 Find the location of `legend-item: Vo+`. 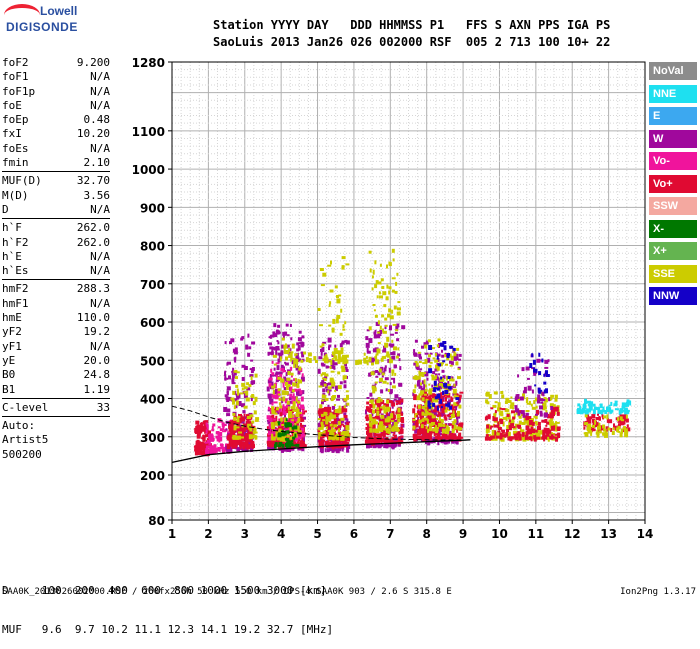

legend-item: Vo+ is located at coordinates (673, 183).